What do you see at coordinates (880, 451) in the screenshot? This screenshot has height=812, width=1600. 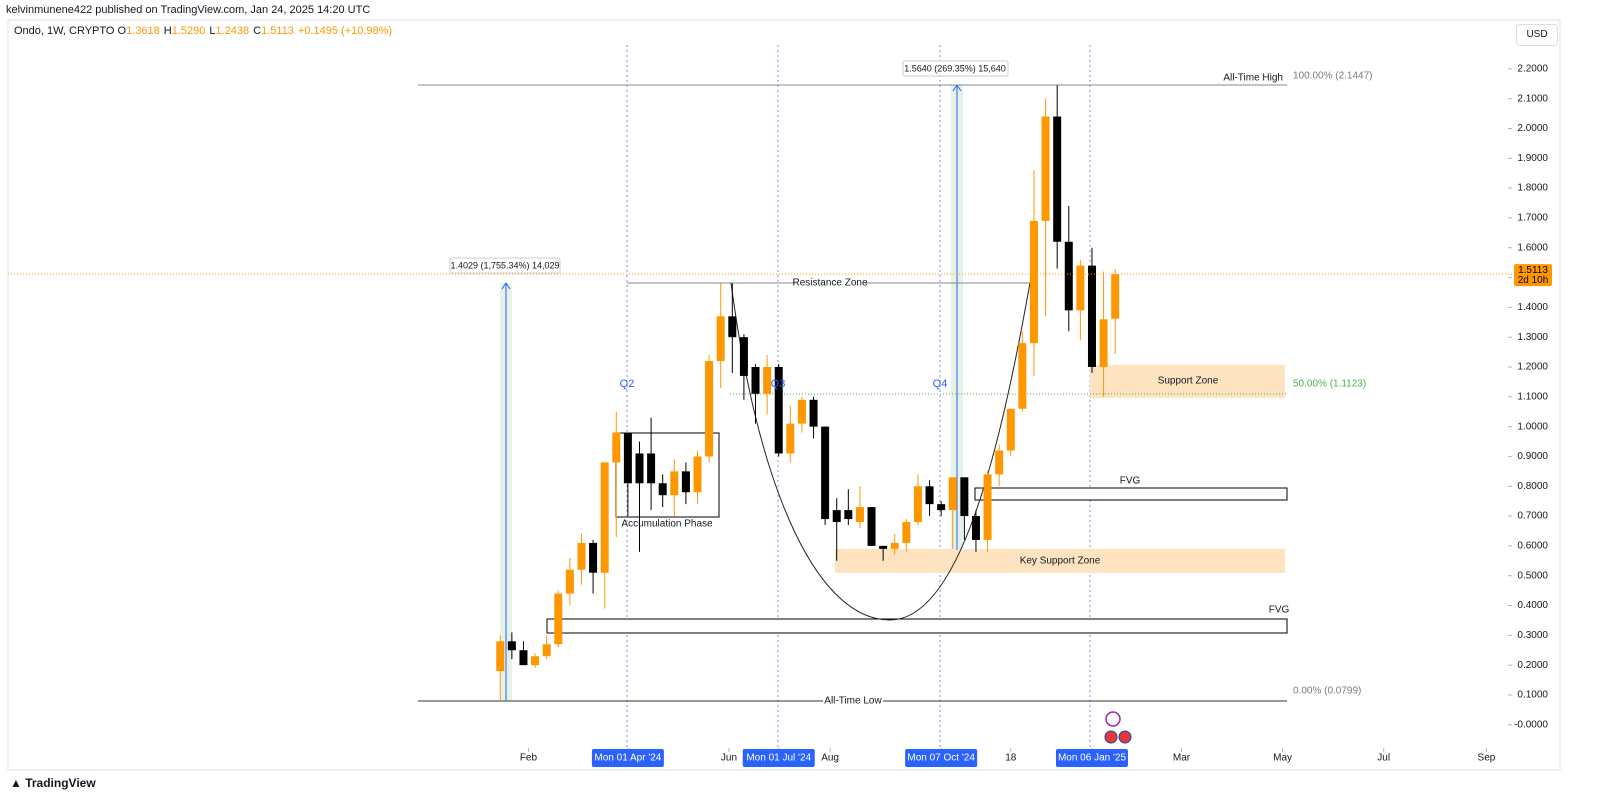 I see `cup-arc` at bounding box center [880, 451].